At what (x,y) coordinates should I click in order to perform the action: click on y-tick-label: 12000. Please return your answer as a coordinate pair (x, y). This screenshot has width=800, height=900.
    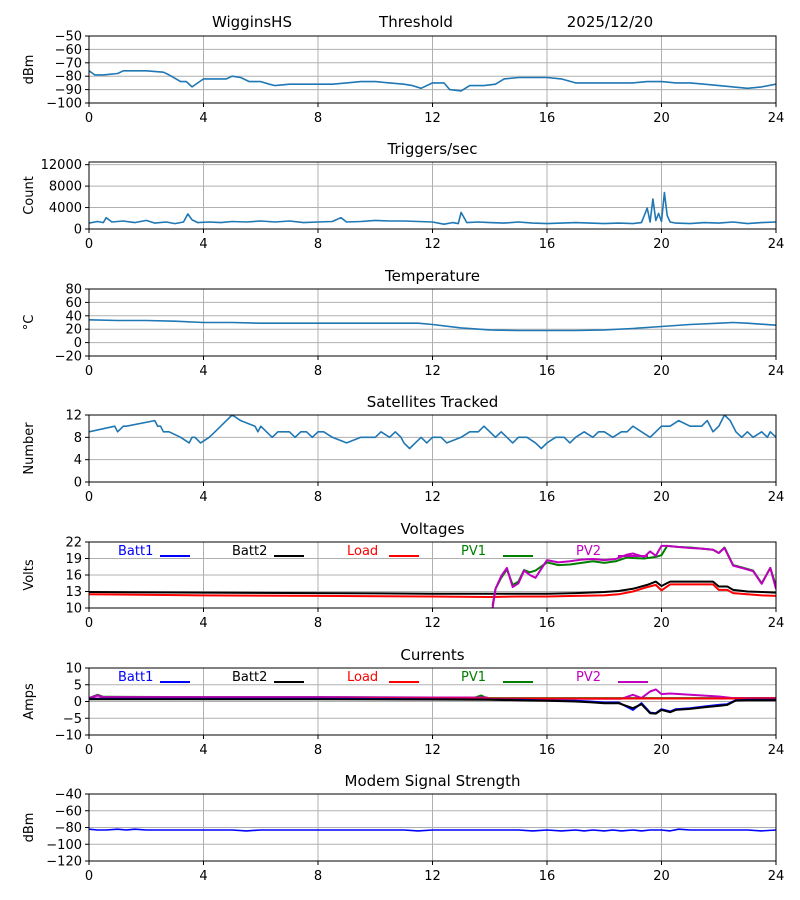
    Looking at the image, I should click on (61, 165).